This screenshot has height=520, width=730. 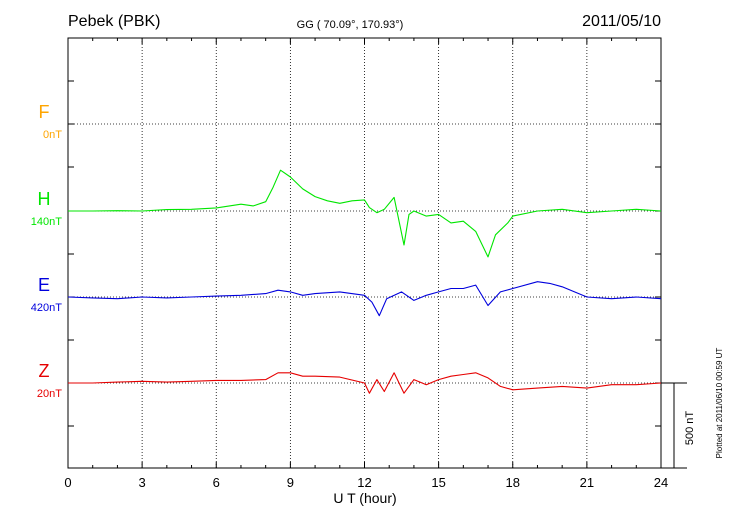 I want to click on series-line-z, so click(x=365, y=383).